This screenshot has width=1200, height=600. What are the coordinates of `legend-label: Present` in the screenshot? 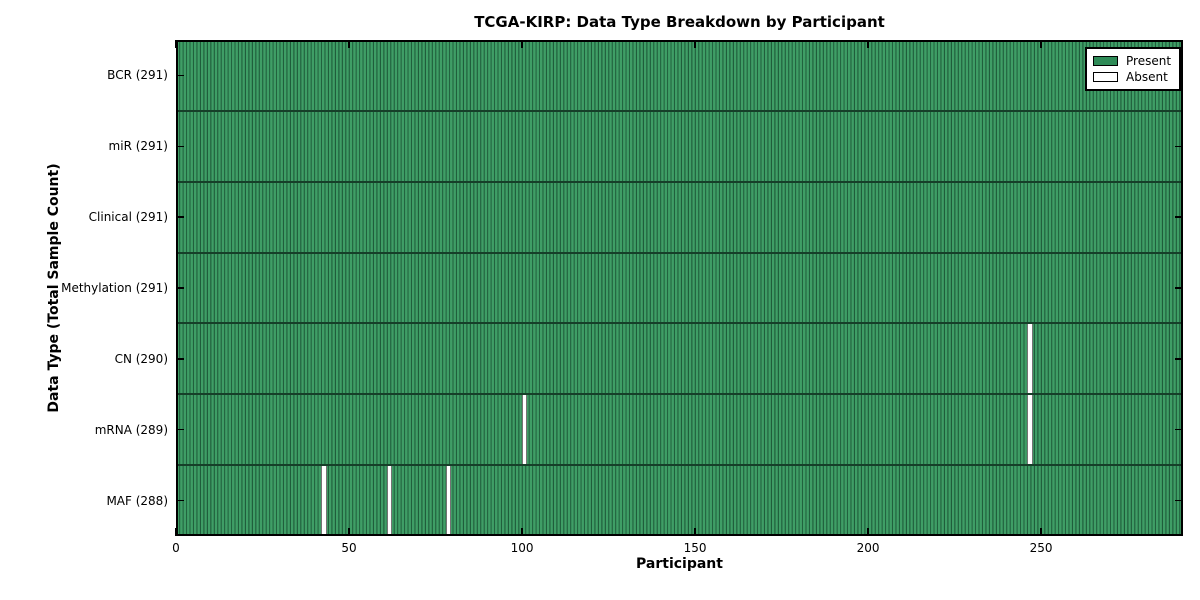 It's located at (1149, 61).